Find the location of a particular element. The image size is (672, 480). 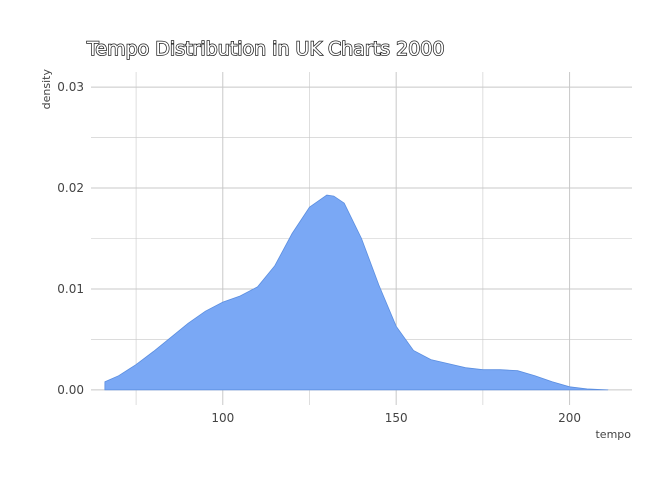

y-axis-title: density is located at coordinates (46, 89).